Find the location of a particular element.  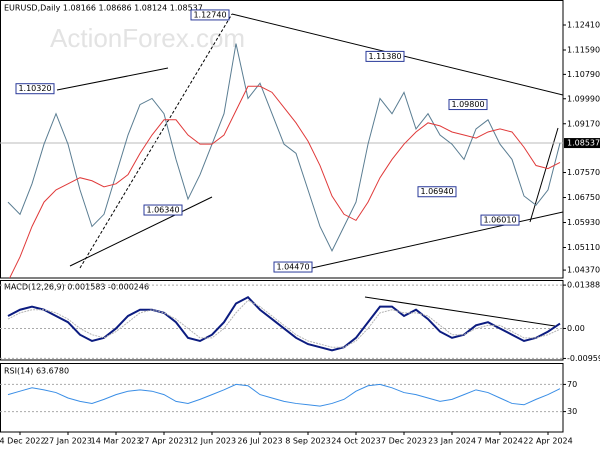

rsi-panel is located at coordinates (282, 398).